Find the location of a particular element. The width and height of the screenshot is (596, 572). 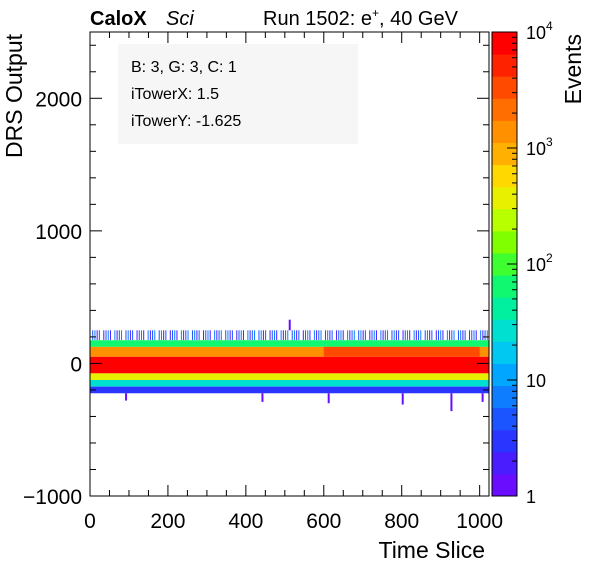

x-axis-title: Time Slice is located at coordinates (432, 550).